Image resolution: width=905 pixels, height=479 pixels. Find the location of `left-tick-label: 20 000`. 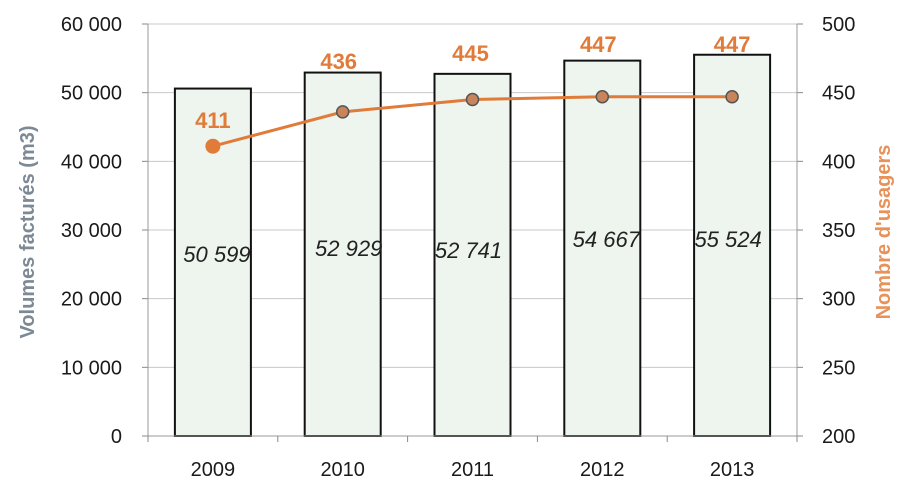

left-tick-label: 20 000 is located at coordinates (91, 300).